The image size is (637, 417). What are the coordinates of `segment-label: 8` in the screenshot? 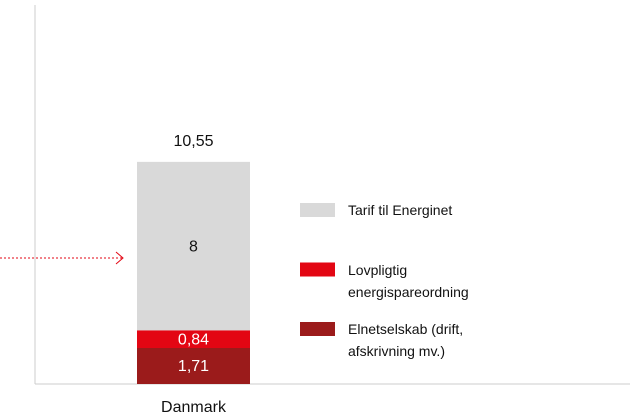 It's located at (193, 246).